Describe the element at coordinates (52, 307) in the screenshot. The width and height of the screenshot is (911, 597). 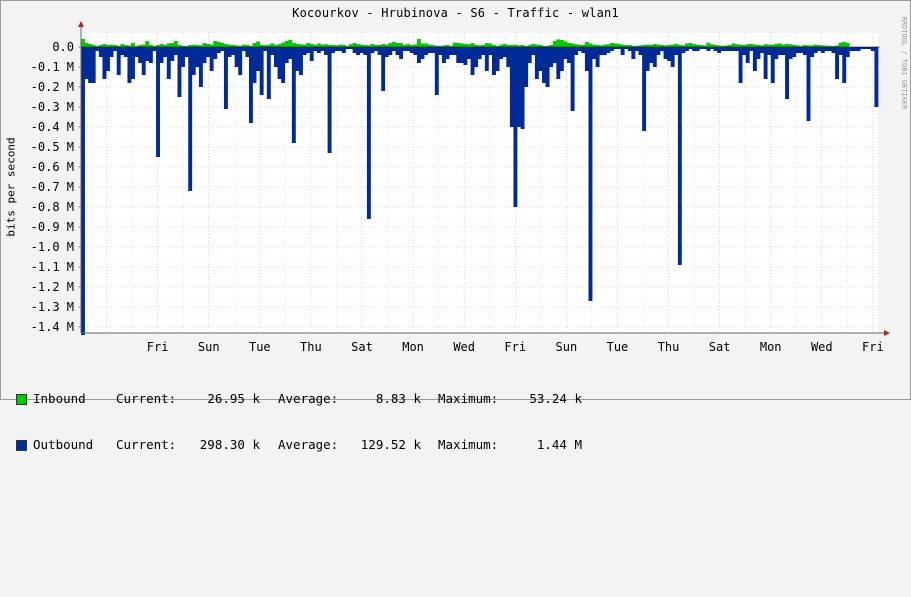
I see `y-tick-label: -1.3 M` at that location.